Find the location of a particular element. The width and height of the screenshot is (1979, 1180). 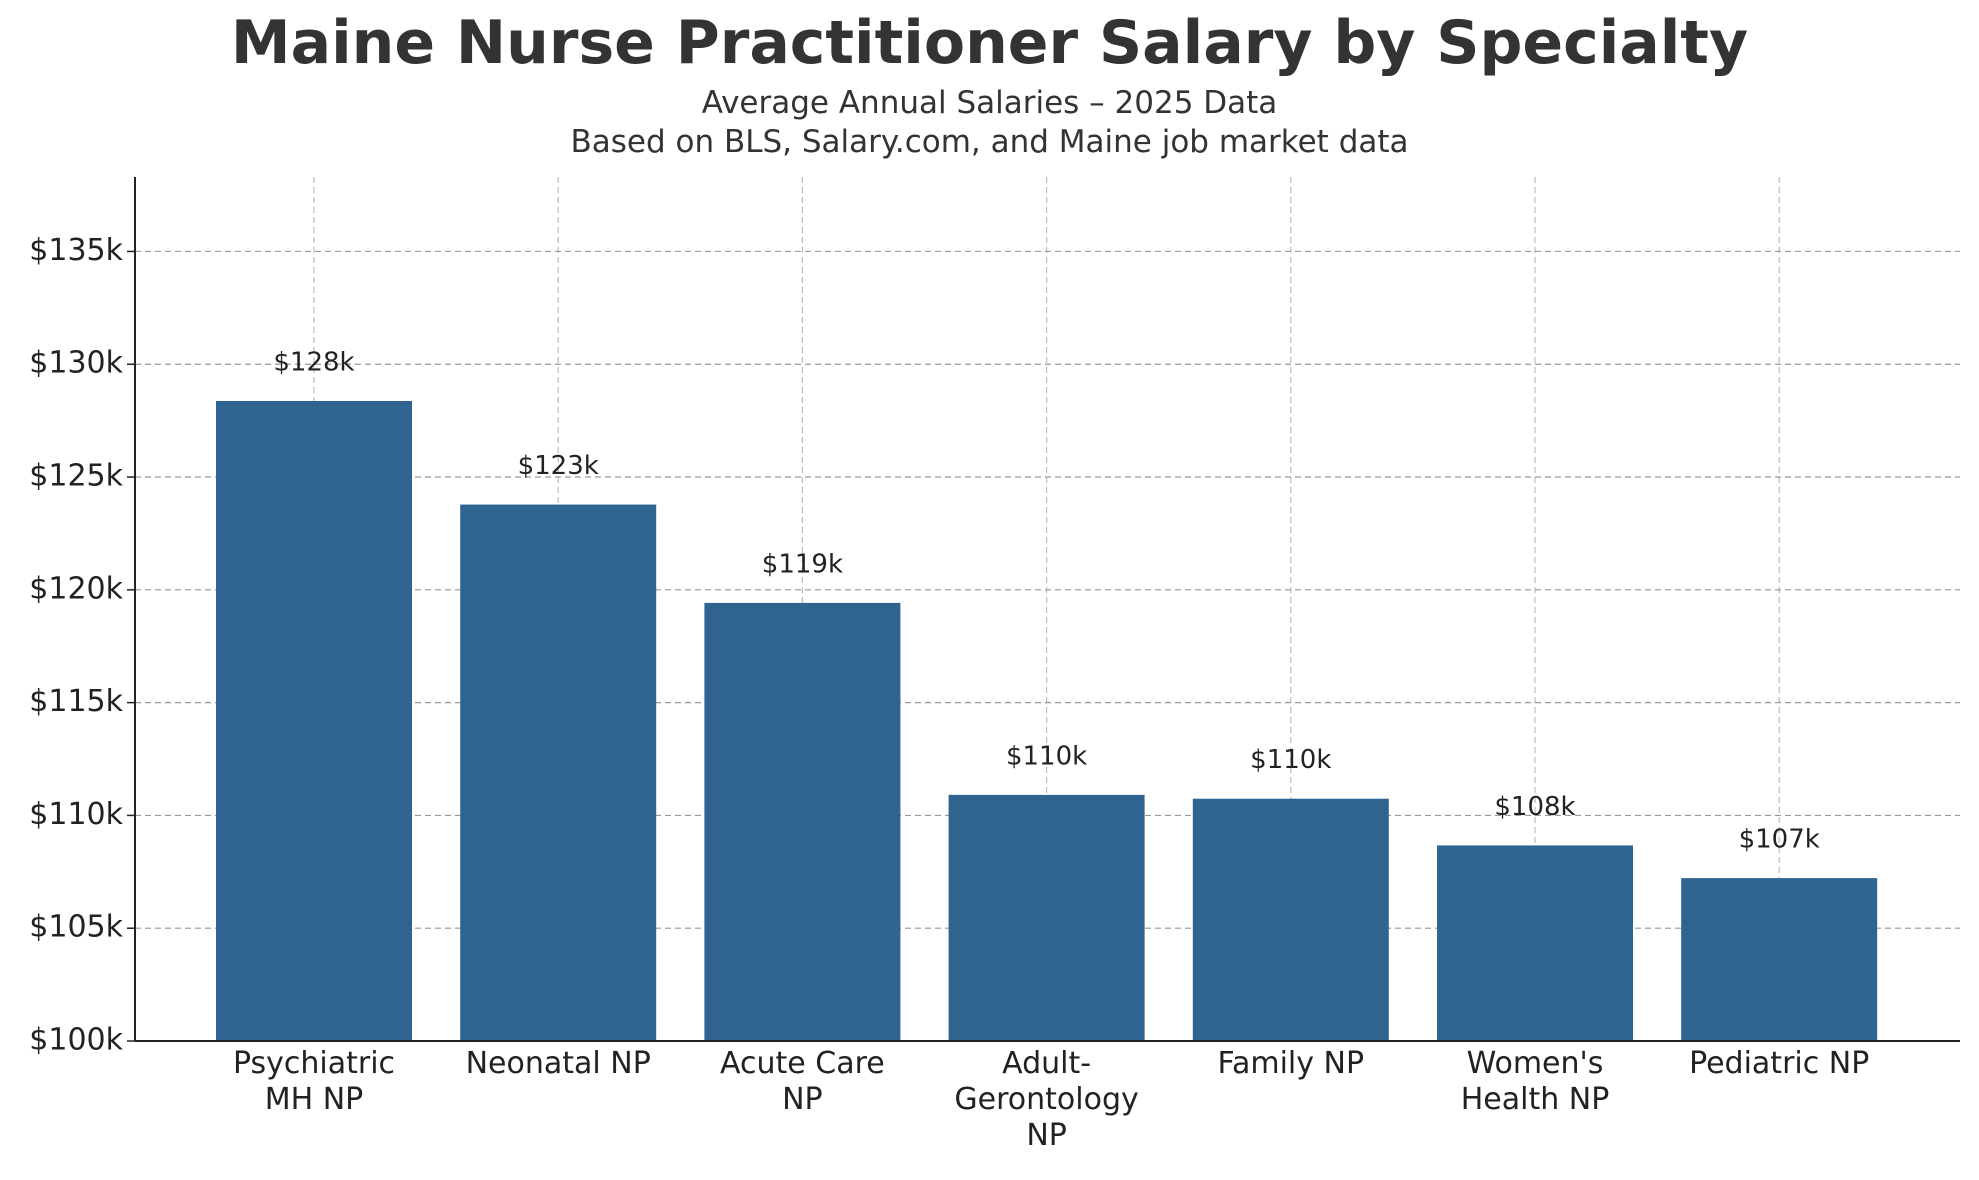

x-tick-label: Adult- Gerontology NP is located at coordinates (1046, 1099).